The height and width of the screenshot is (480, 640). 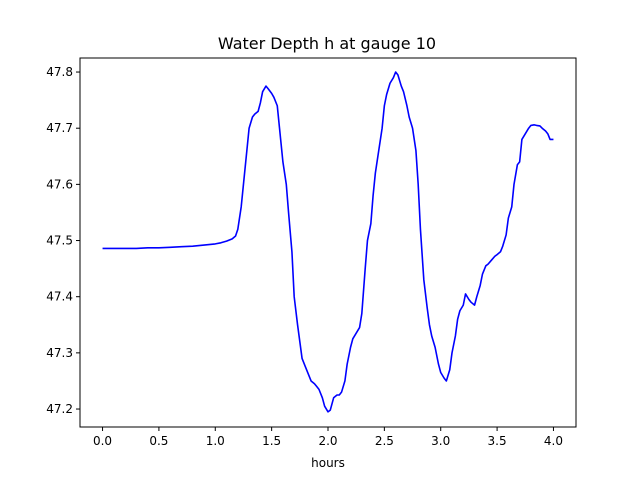 I want to click on x-axis: 0.0 0.5 1.0 1.5 2.0 2.5 3.0 3.5 4.0, so click(x=328, y=437).